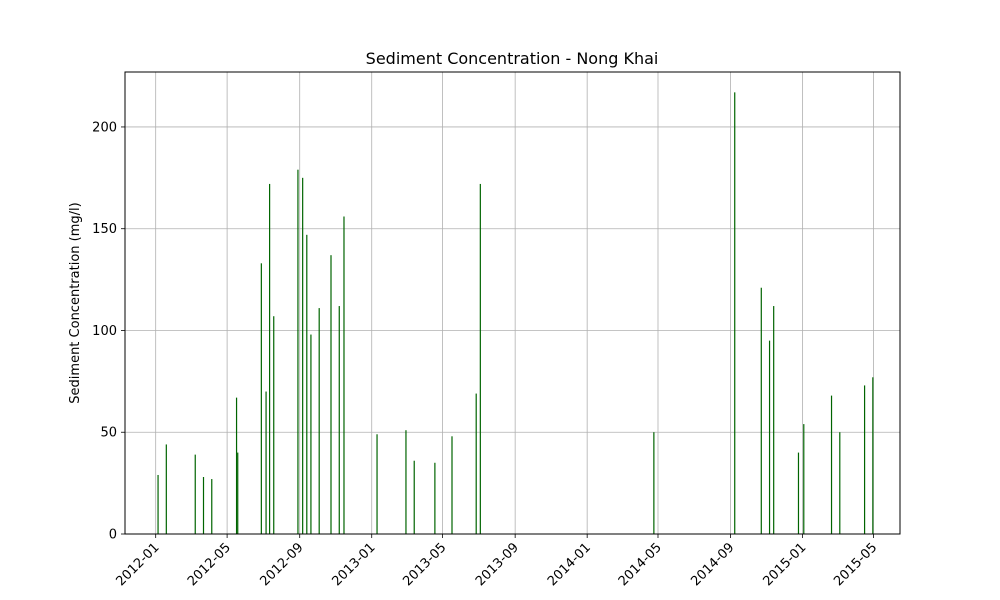  Describe the element at coordinates (512, 58) in the screenshot. I see `chart-title: Sediment Concentration - Nong Khai` at that location.